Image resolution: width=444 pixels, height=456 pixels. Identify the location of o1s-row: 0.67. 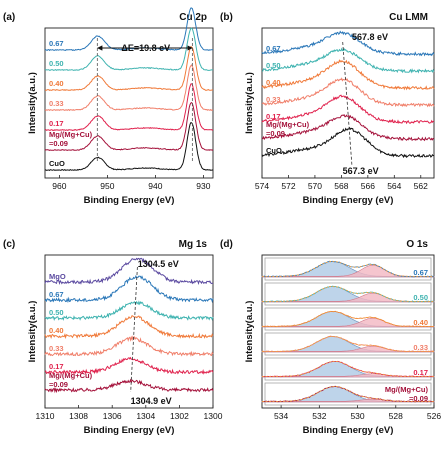
(348, 269).